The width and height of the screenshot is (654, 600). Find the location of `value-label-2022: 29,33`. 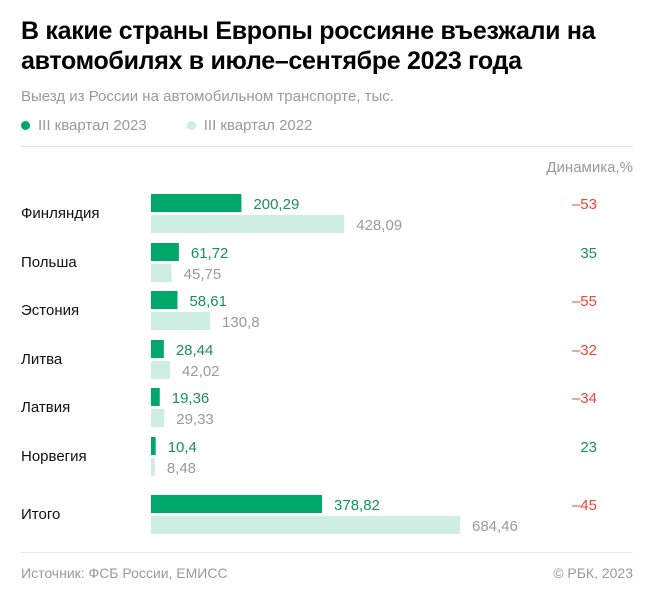

value-label-2022: 29,33 is located at coordinates (195, 419).